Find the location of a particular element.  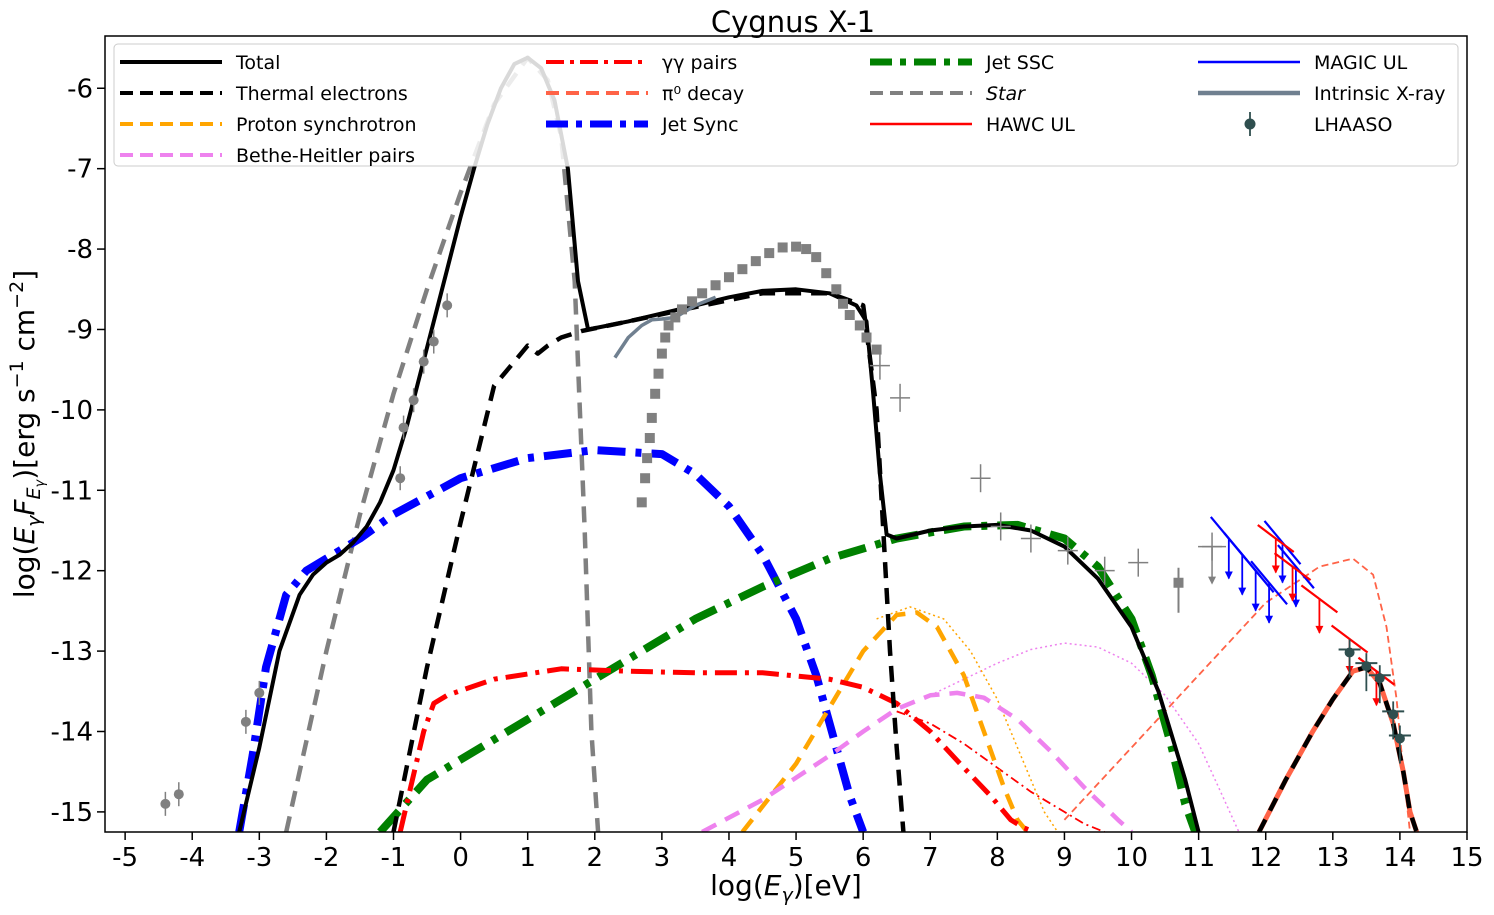

legend-label-thermal: Thermal electrons is located at coordinates (321, 94).